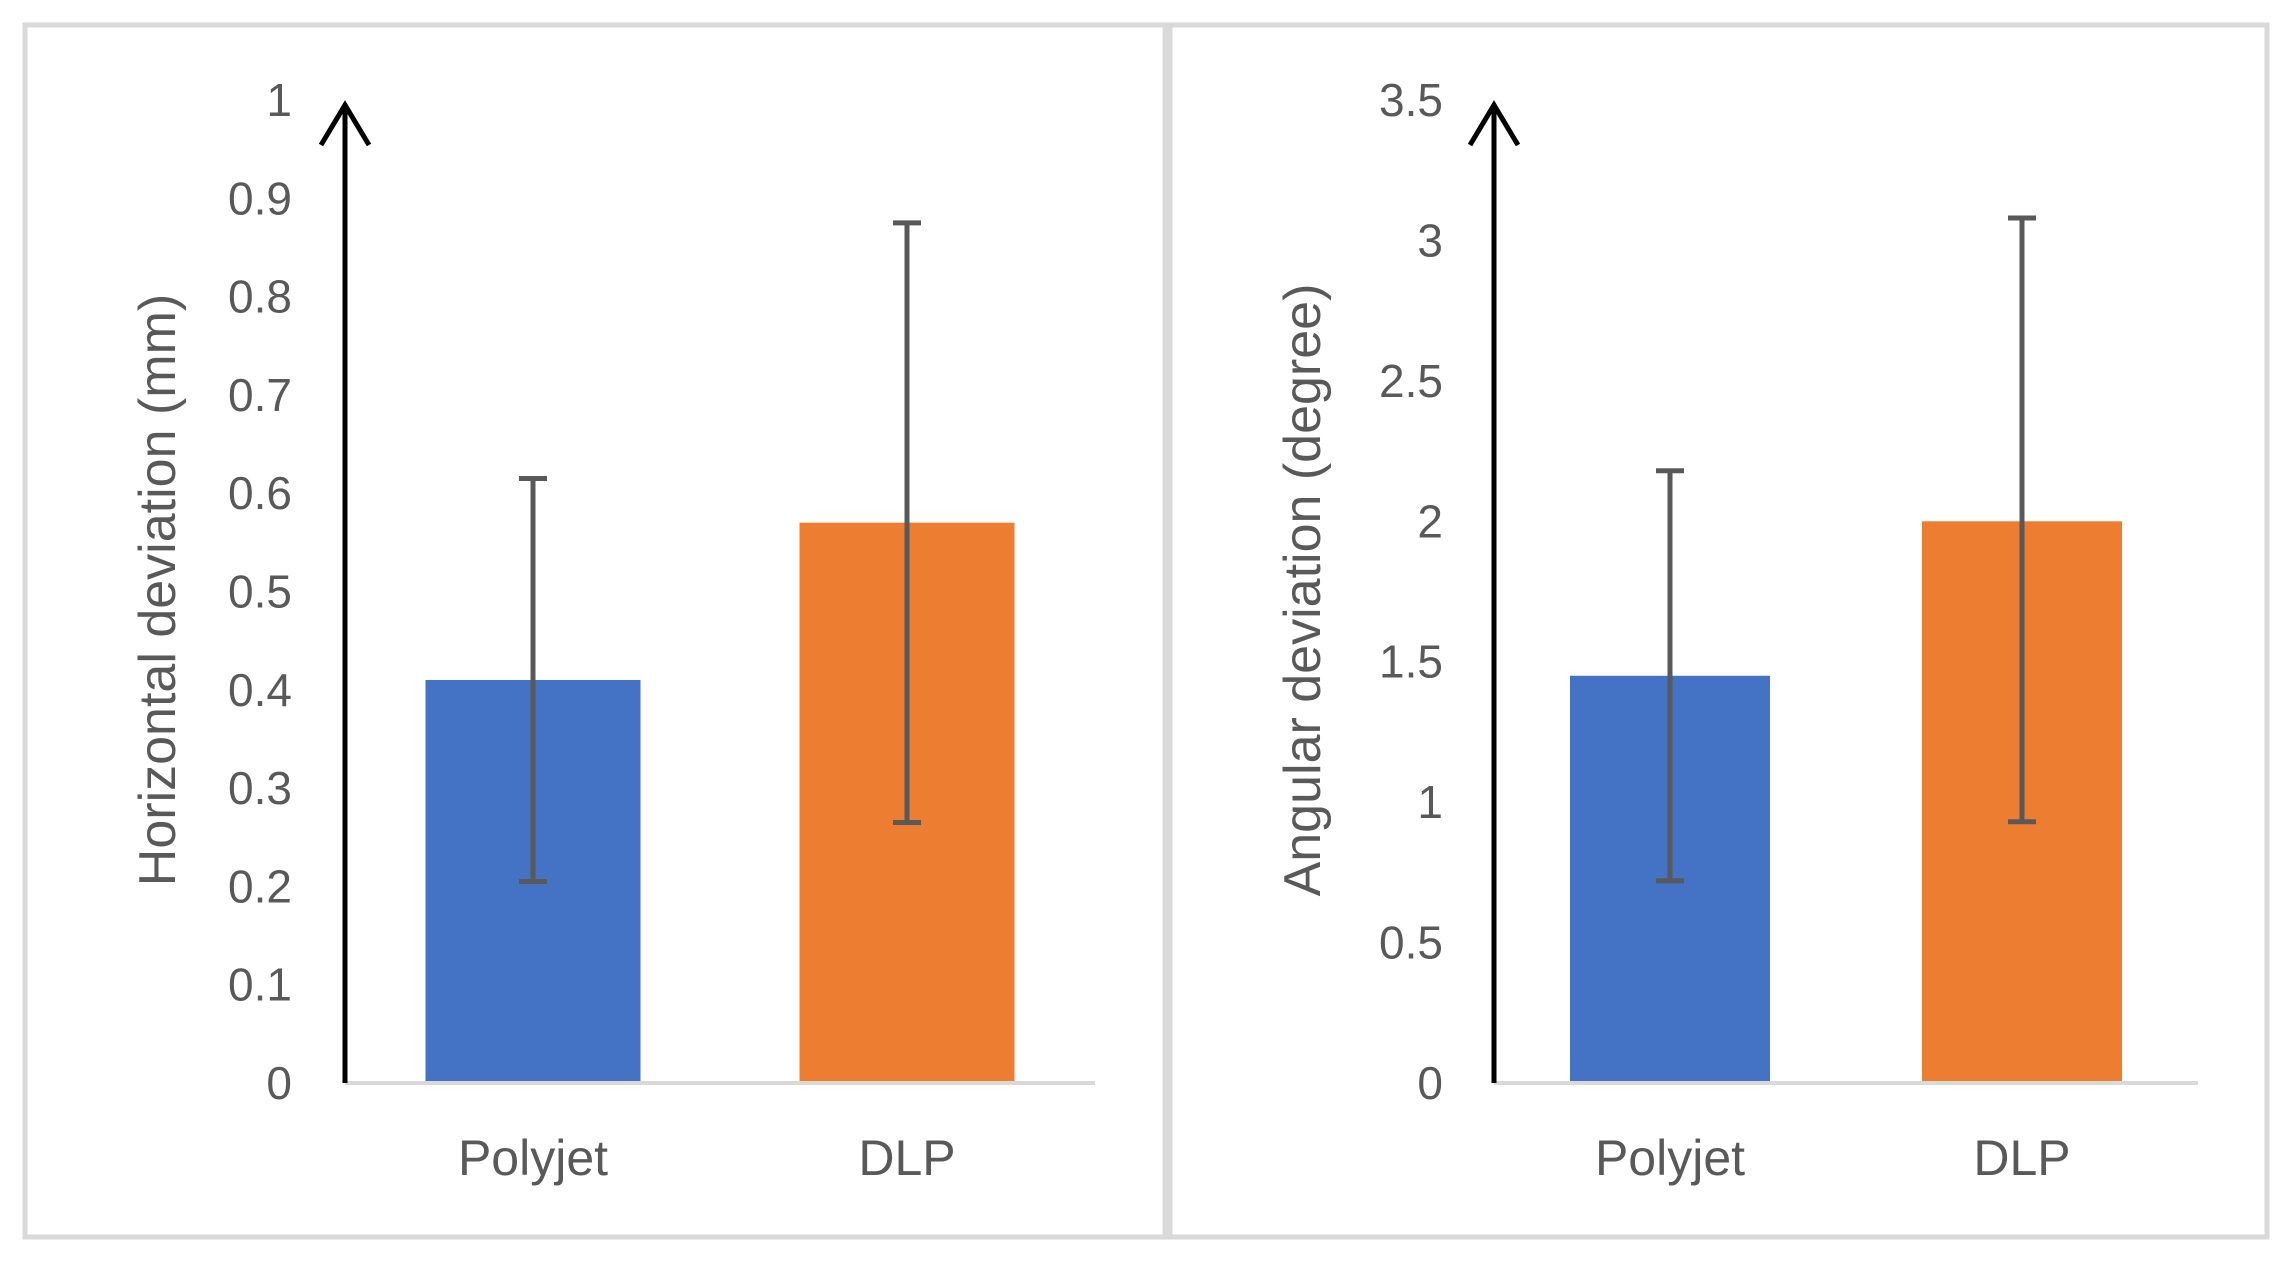 Image resolution: width=2292 pixels, height=1262 pixels. Describe the element at coordinates (260, 690) in the screenshot. I see `y-tick-label: 0.4` at that location.